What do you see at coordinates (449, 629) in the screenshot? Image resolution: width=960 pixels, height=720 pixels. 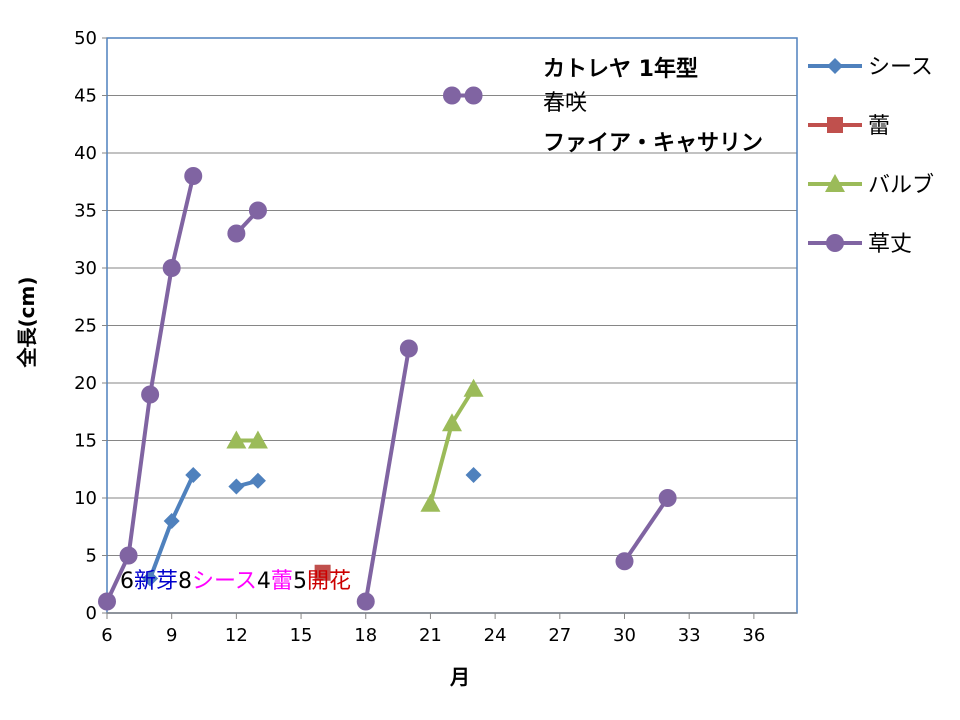 I see `x-axis-ticks: 6 9 12 15 18 21 24 27 30 33 36` at bounding box center [449, 629].